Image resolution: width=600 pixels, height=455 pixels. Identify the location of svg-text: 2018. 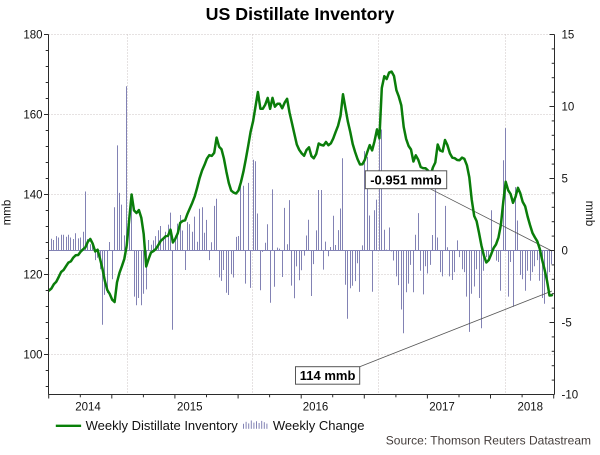
(531, 408).